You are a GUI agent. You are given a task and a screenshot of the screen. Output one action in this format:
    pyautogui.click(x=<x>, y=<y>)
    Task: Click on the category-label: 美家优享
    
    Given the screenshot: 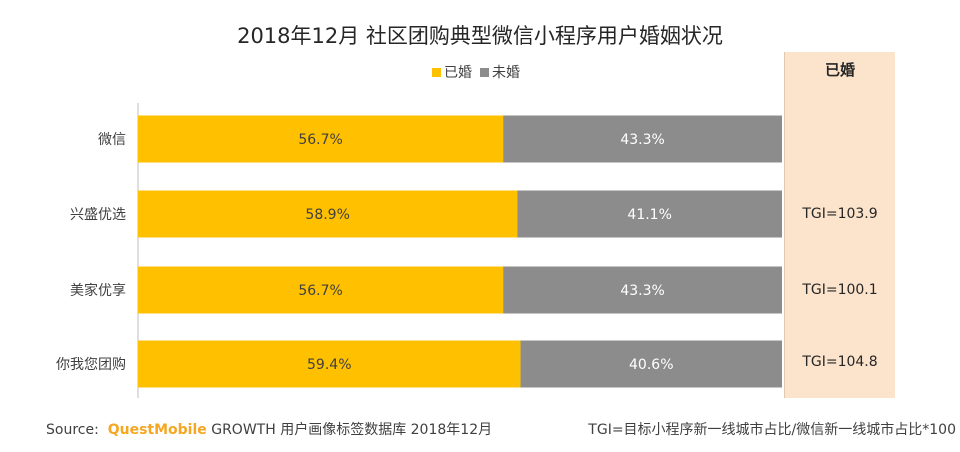 What is the action you would take?
    pyautogui.click(x=98, y=290)
    